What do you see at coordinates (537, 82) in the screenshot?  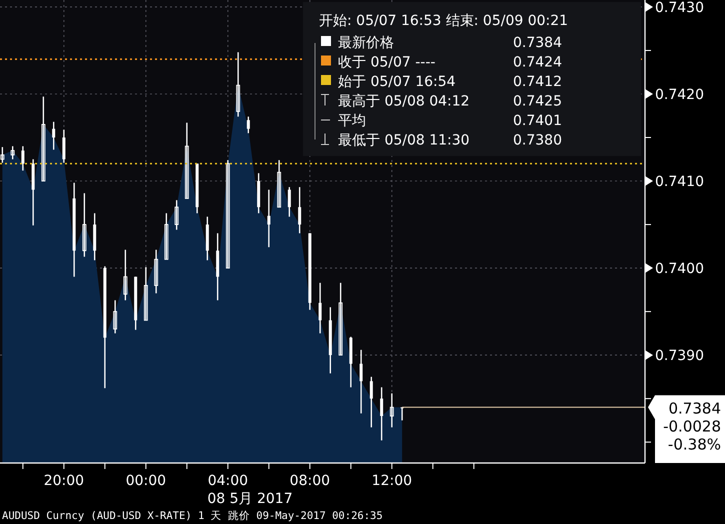 I see `annotation: 0.7412` at bounding box center [537, 82].